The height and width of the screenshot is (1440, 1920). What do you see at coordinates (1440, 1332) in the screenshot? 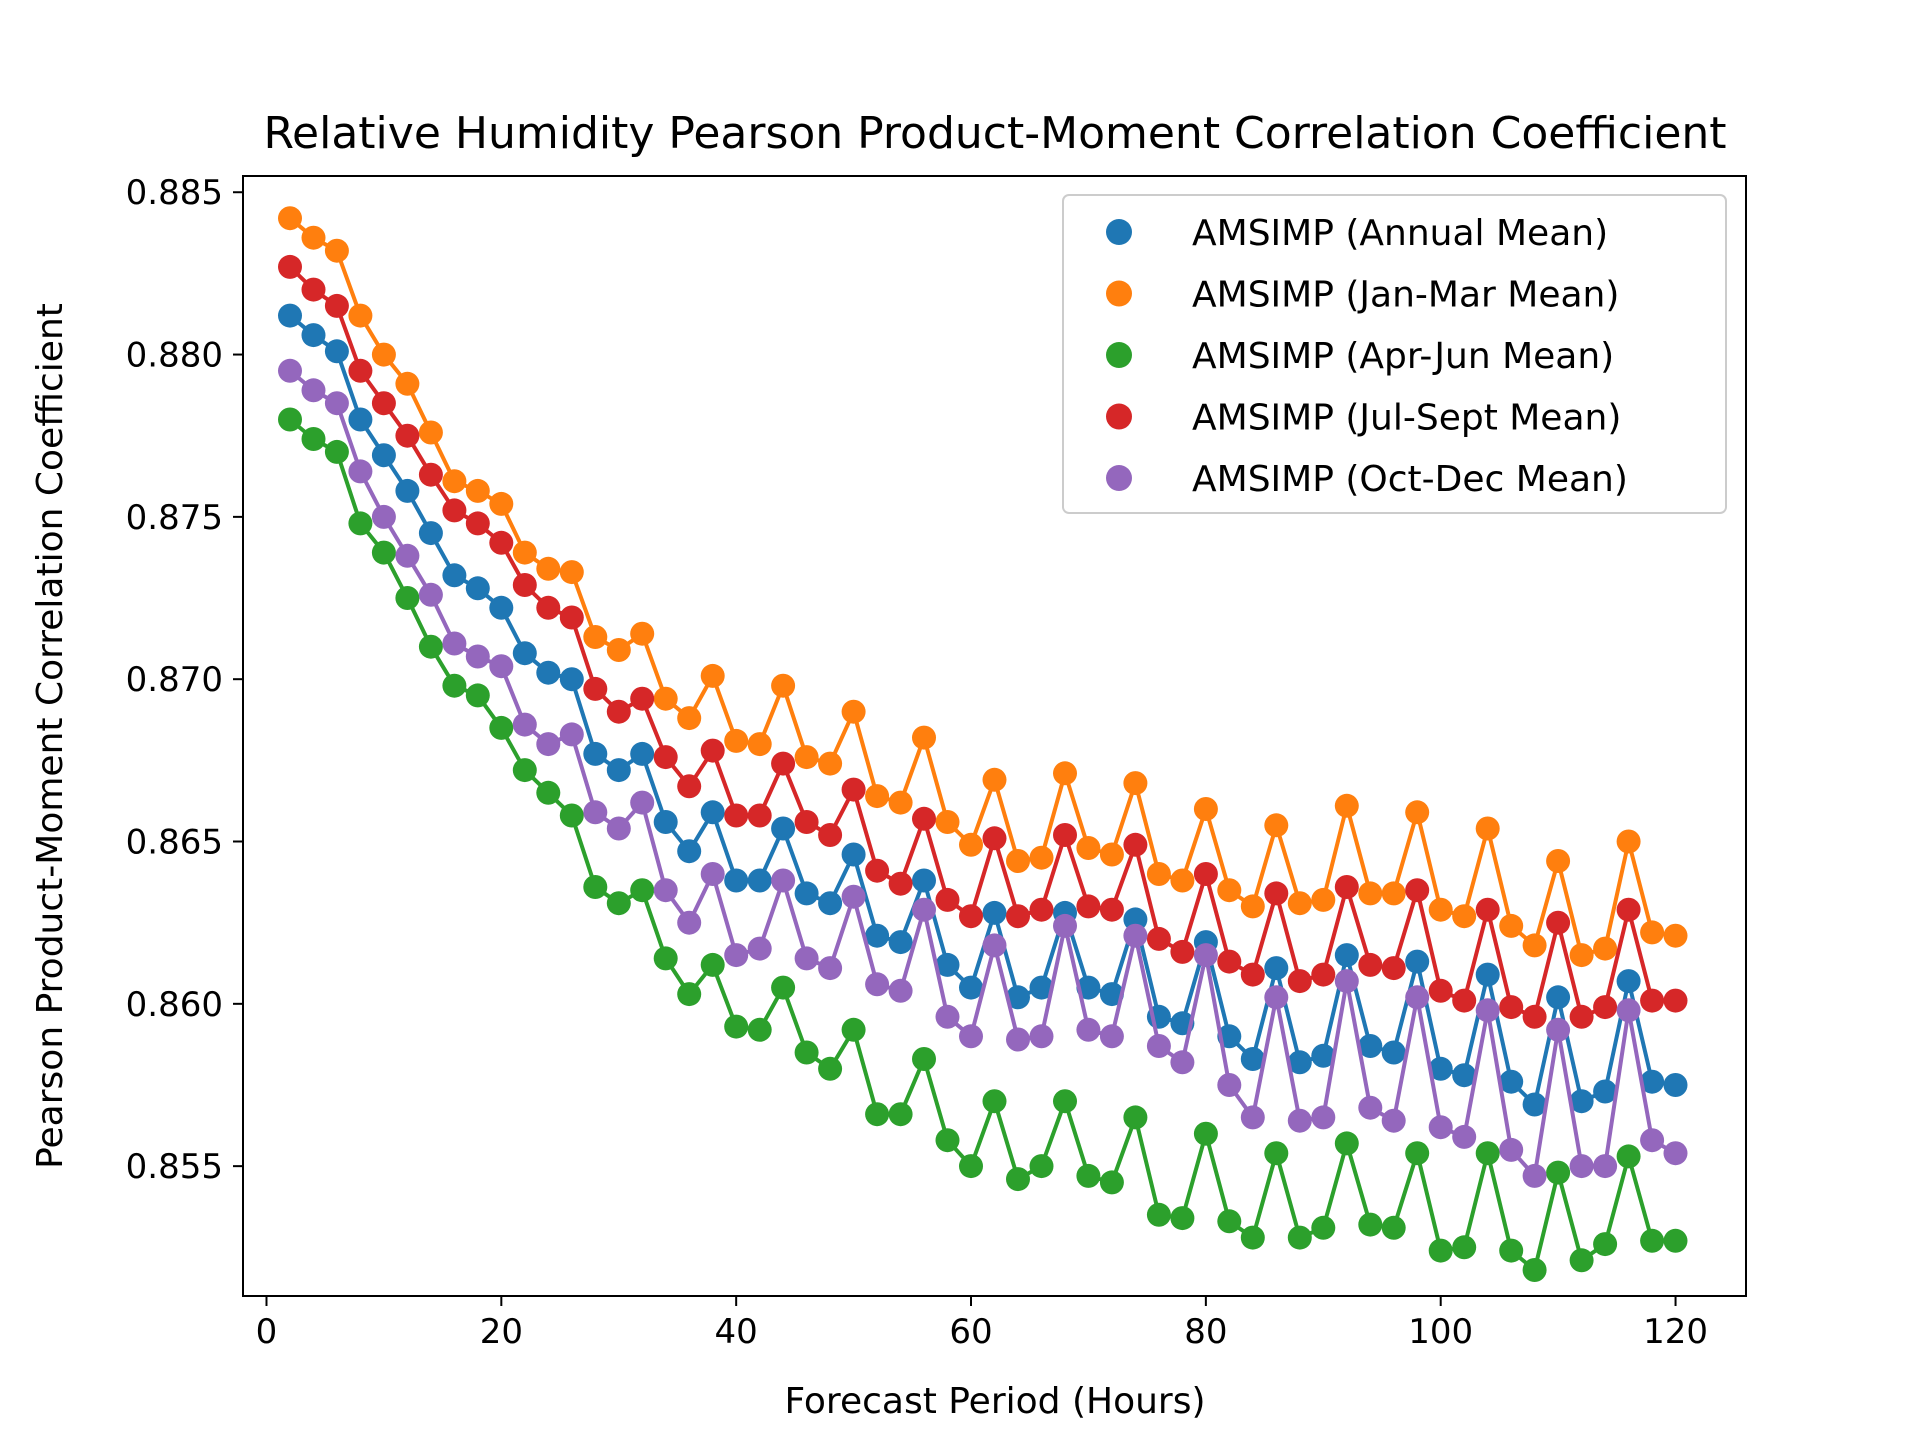
I see `x-tick-label: 100` at bounding box center [1440, 1332].